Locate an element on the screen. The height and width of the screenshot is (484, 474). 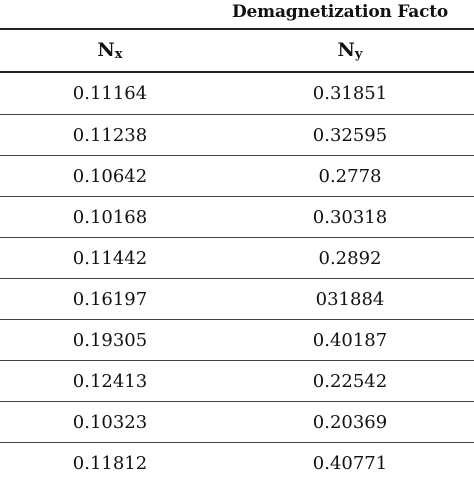
nx-cell: 0.11812 is located at coordinates (110, 463).